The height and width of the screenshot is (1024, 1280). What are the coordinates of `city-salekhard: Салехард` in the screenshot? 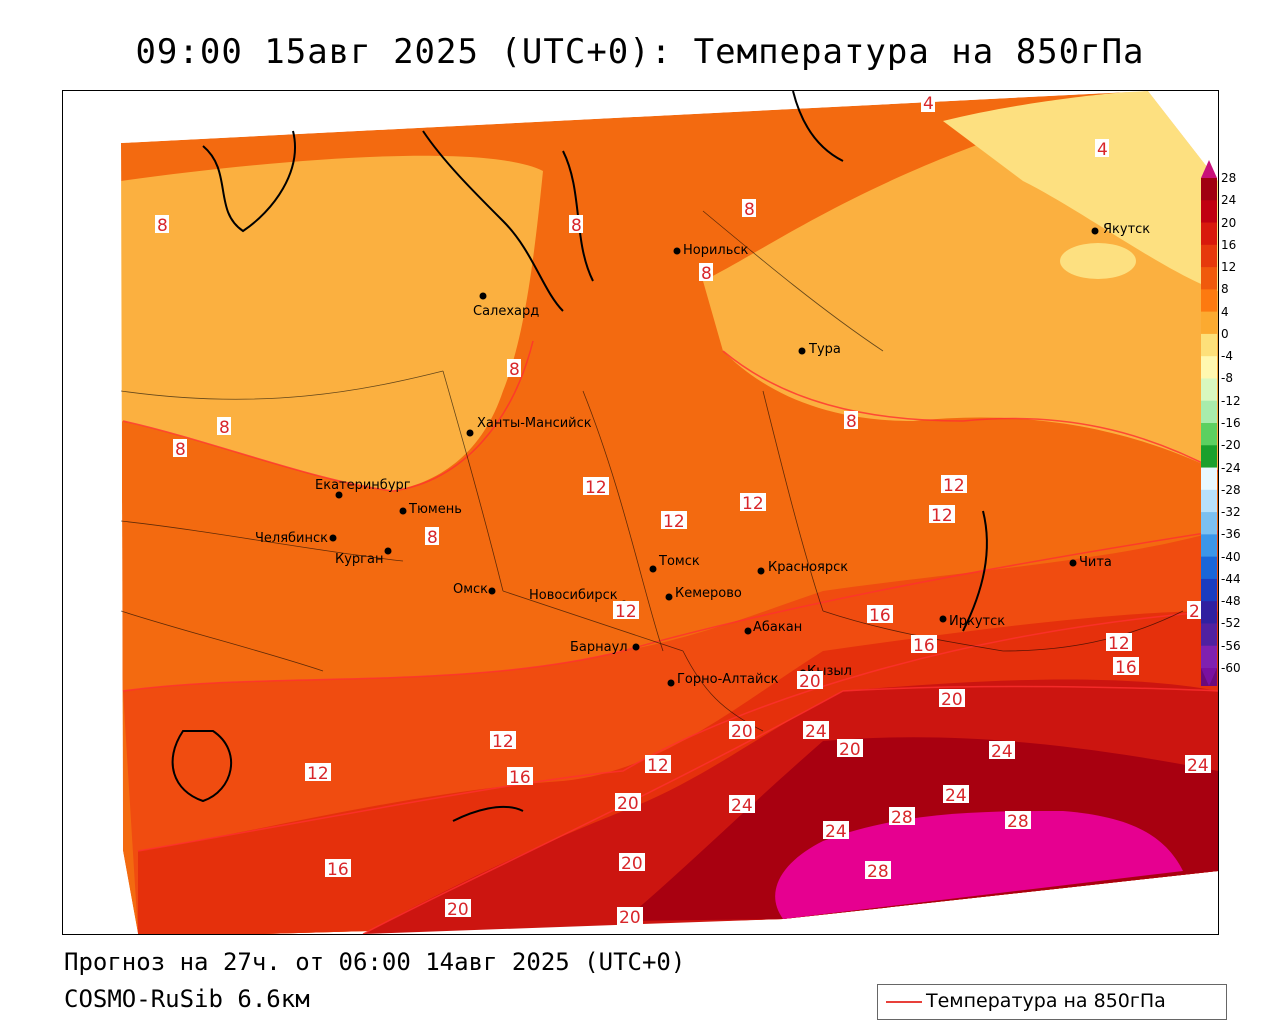 It's located at (506, 306).